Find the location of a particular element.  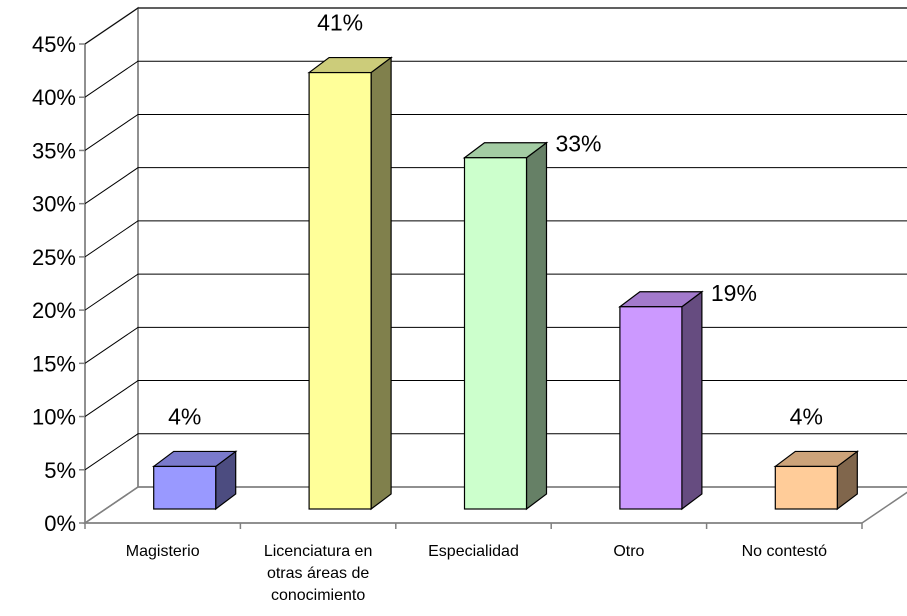

y-tick-label: 25% is located at coordinates (54, 257).